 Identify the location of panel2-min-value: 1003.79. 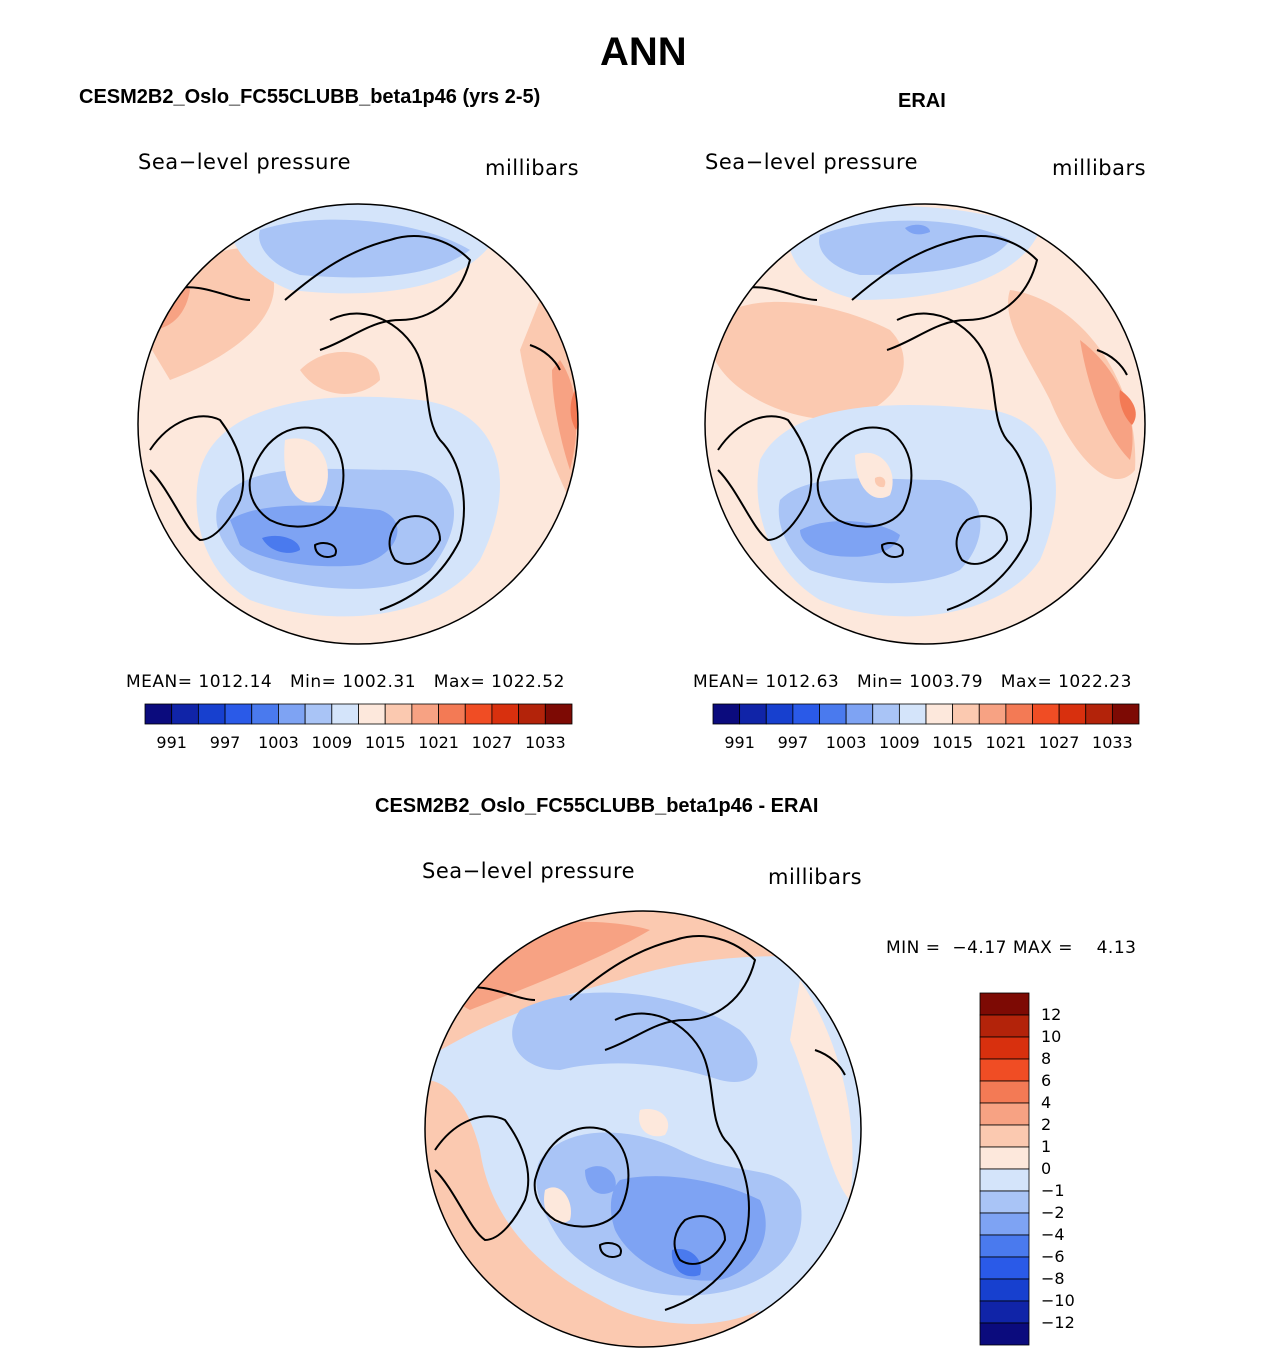
(946, 682).